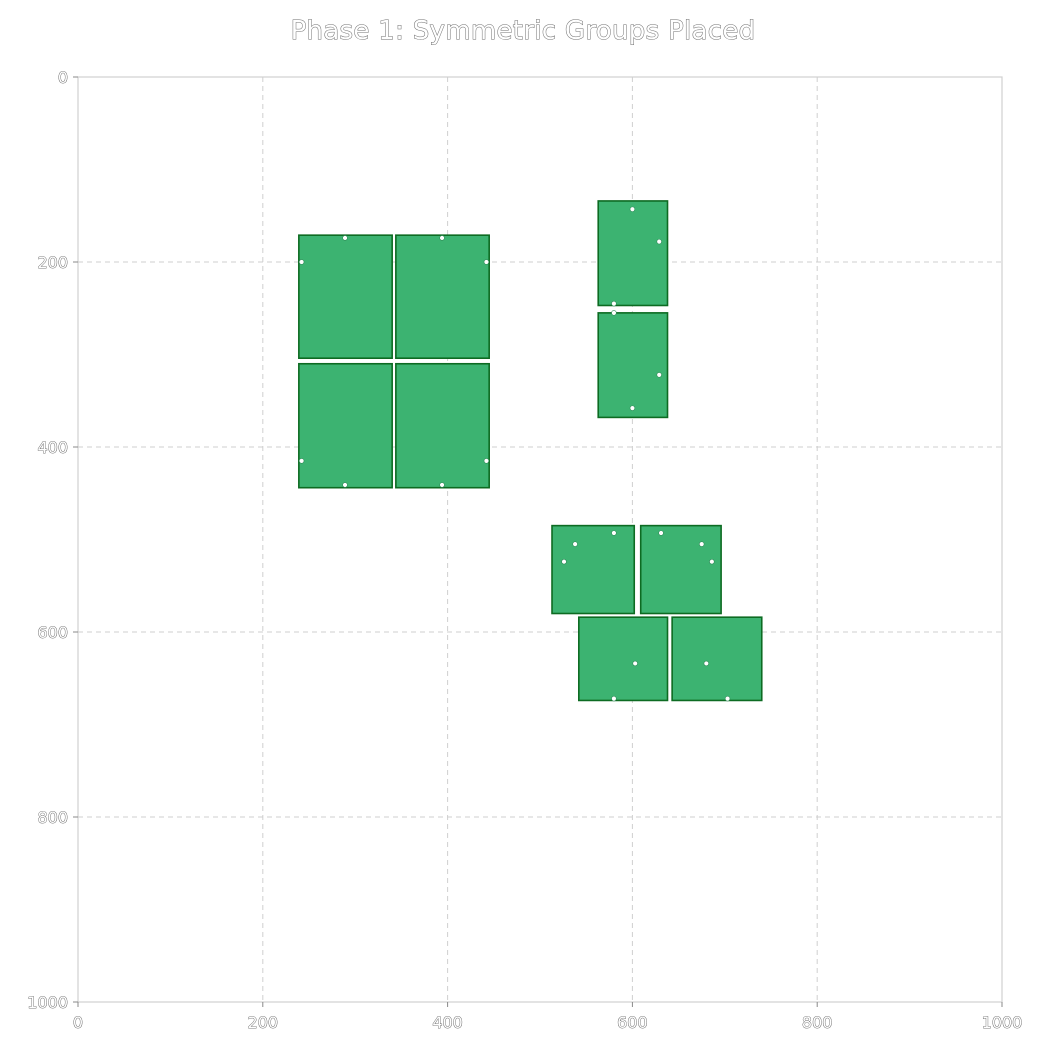  What do you see at coordinates (52, 262) in the screenshot?
I see `y-tick-label: 200` at bounding box center [52, 262].